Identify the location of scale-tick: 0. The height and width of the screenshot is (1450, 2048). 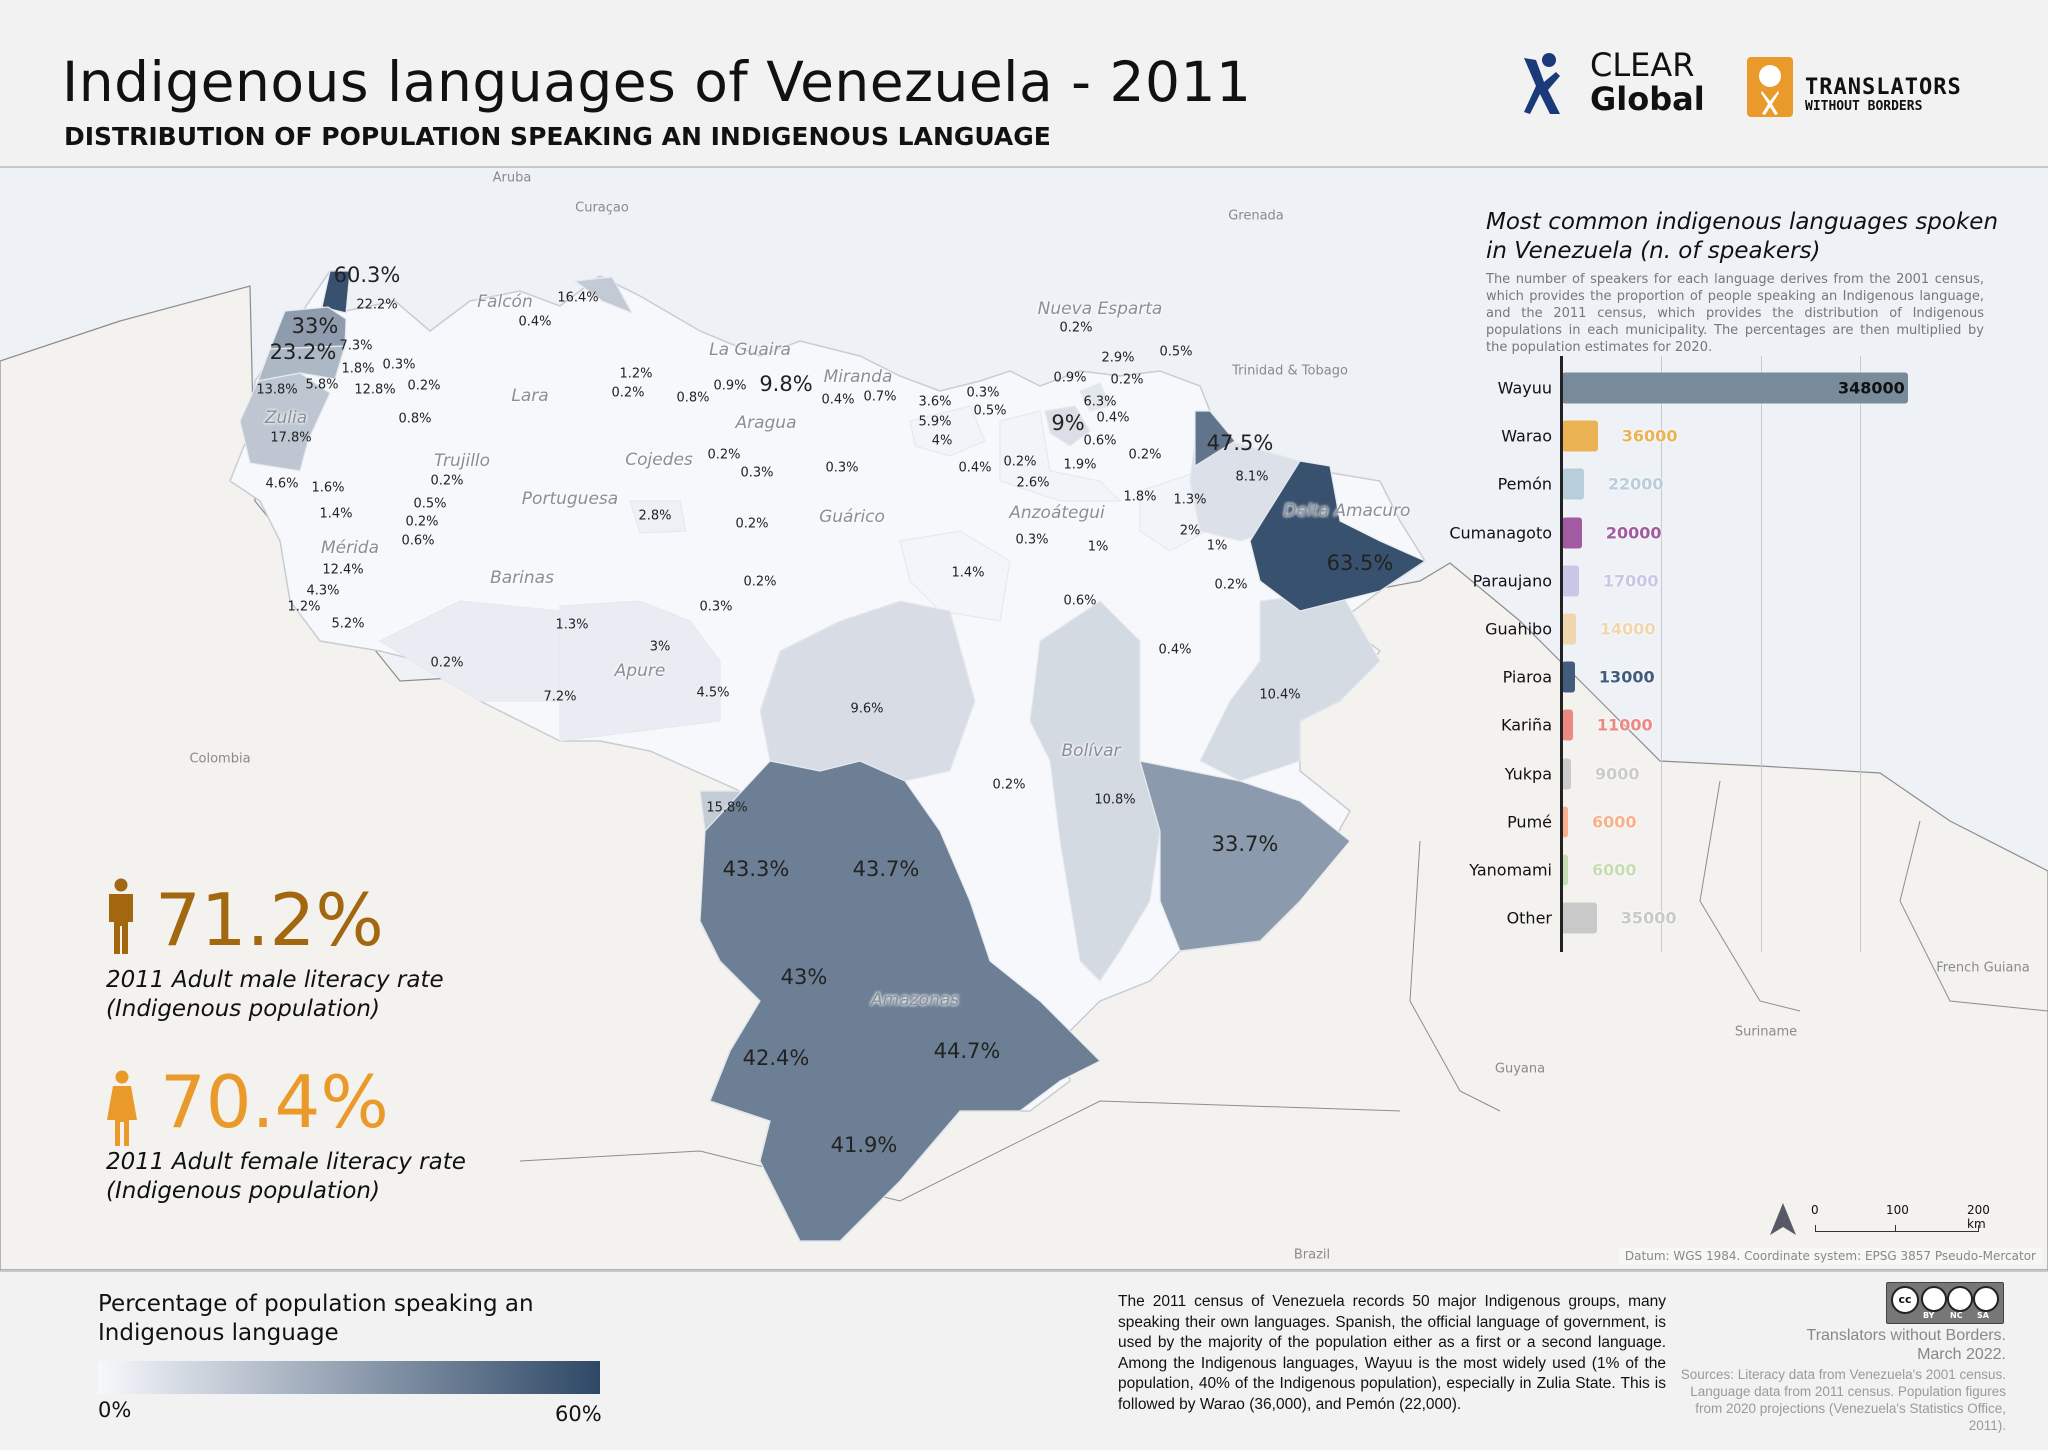
(1815, 1210).